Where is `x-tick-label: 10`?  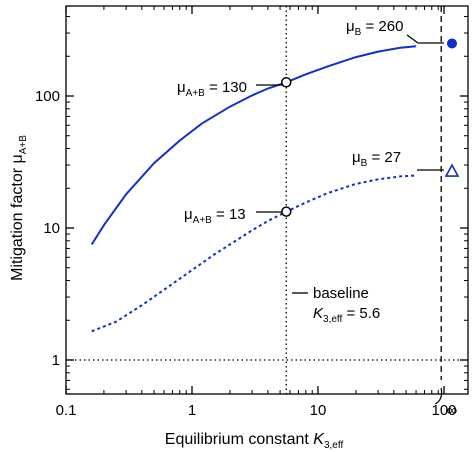
x-tick-label: 10 is located at coordinates (318, 410).